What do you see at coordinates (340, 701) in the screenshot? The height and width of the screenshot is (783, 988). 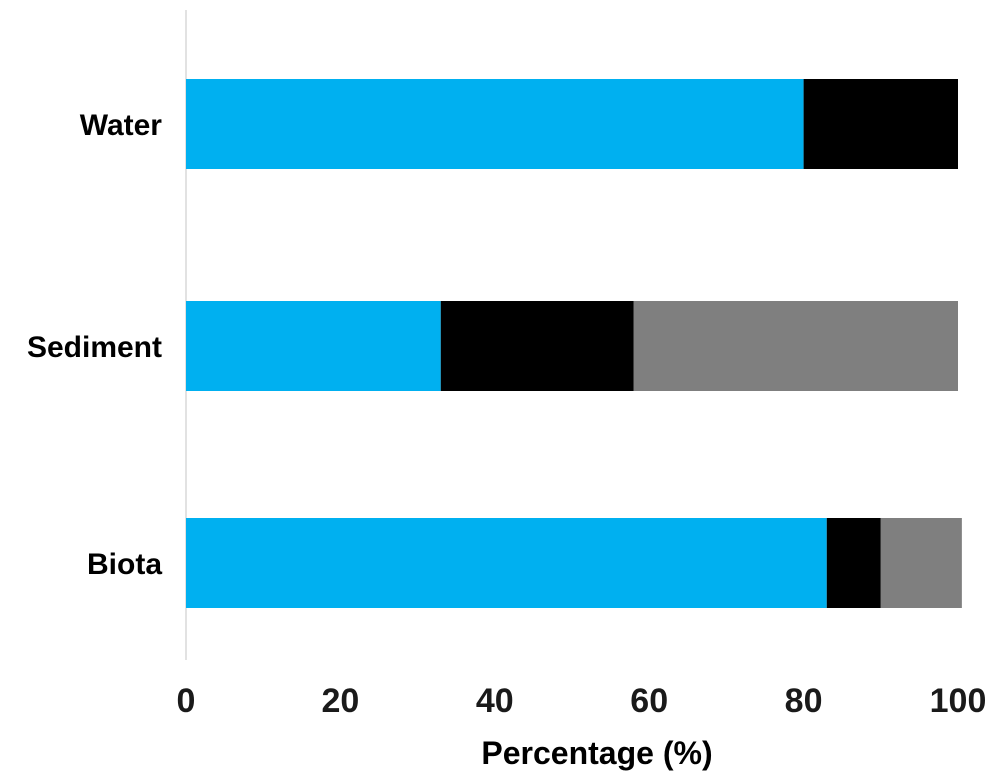 I see `x-tick-label-20: 20` at bounding box center [340, 701].